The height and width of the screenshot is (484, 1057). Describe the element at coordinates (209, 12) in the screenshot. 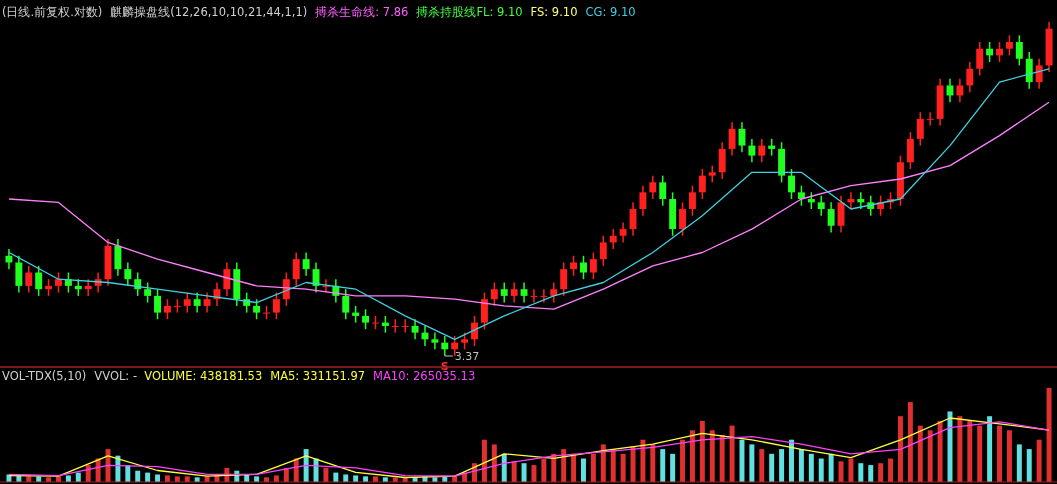

I see `chart-subtitle: 麒麟操盘线(12,26,10,10,21,44,1,1)` at that location.